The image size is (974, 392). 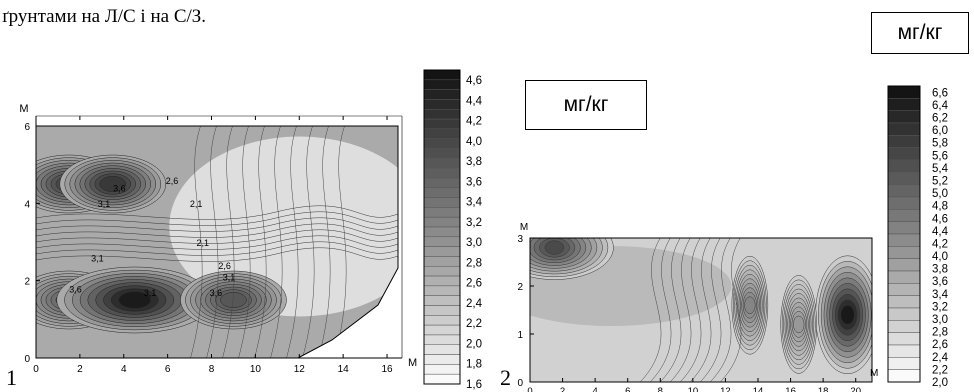 I want to click on y-tick-label: 2, so click(x=27, y=282).